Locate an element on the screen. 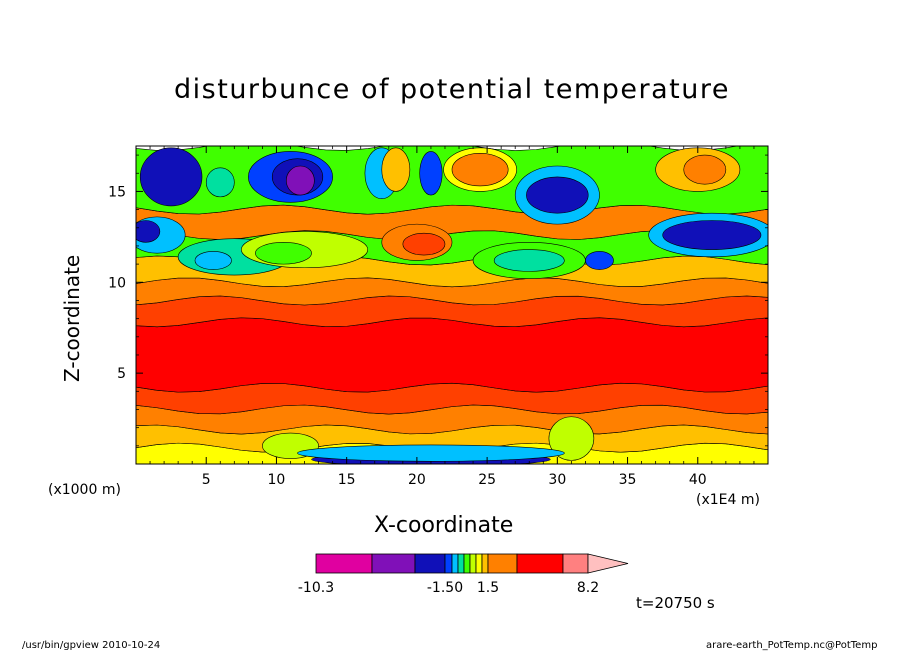  x-tick-label: 10 is located at coordinates (277, 480).